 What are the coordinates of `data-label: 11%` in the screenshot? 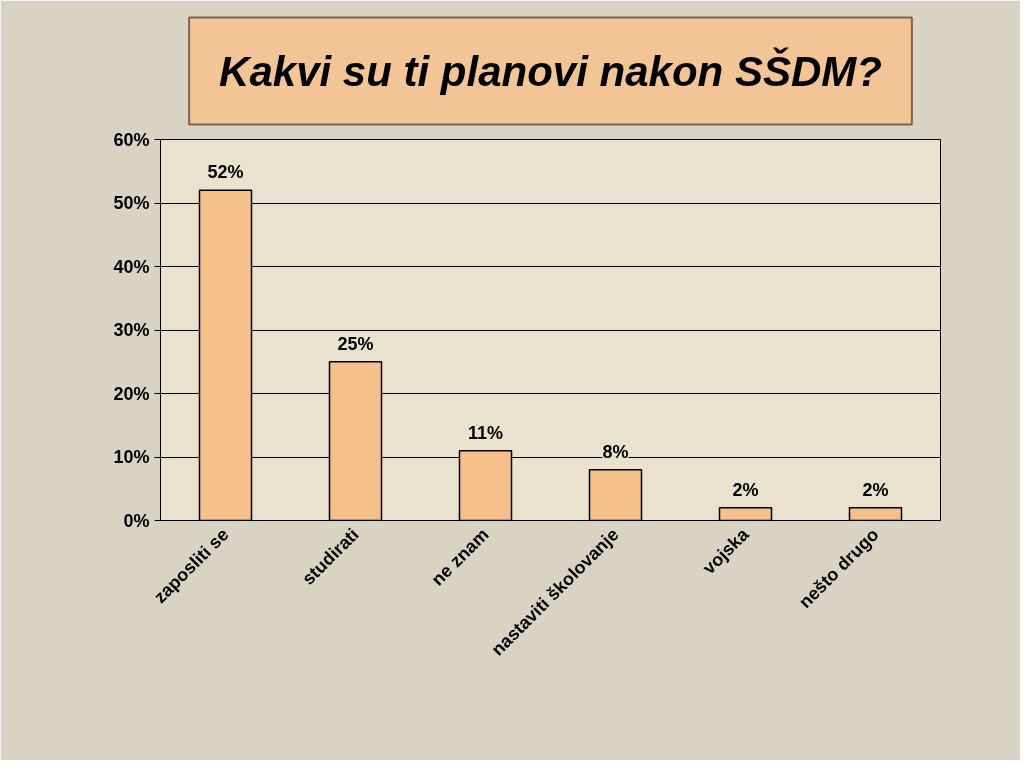 It's located at (485, 432).